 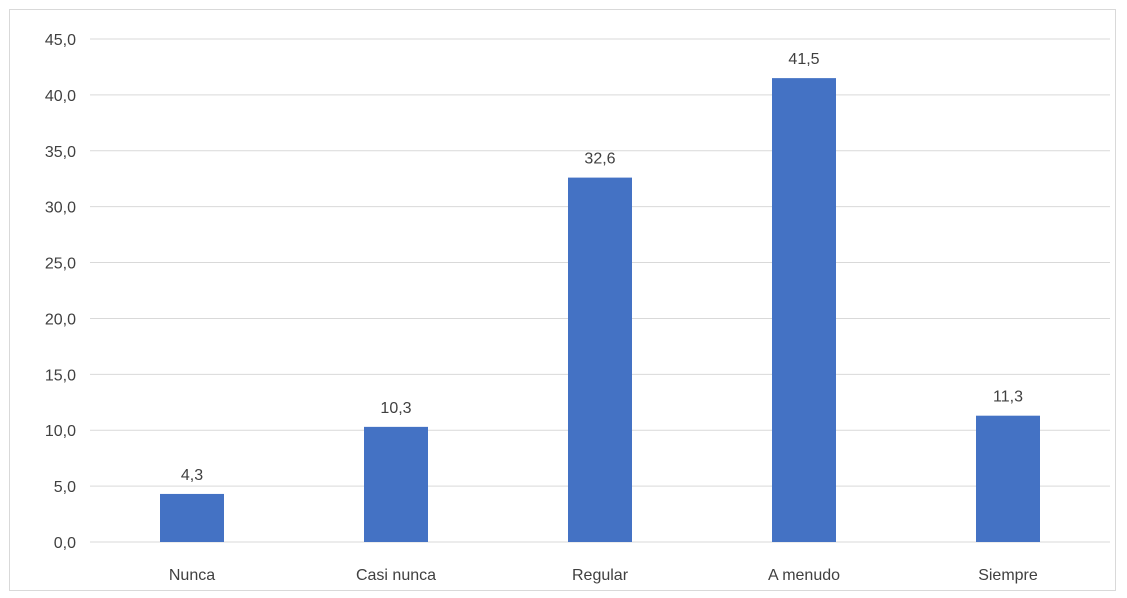 I want to click on x-tick-label: Casi nunca, so click(x=396, y=575).